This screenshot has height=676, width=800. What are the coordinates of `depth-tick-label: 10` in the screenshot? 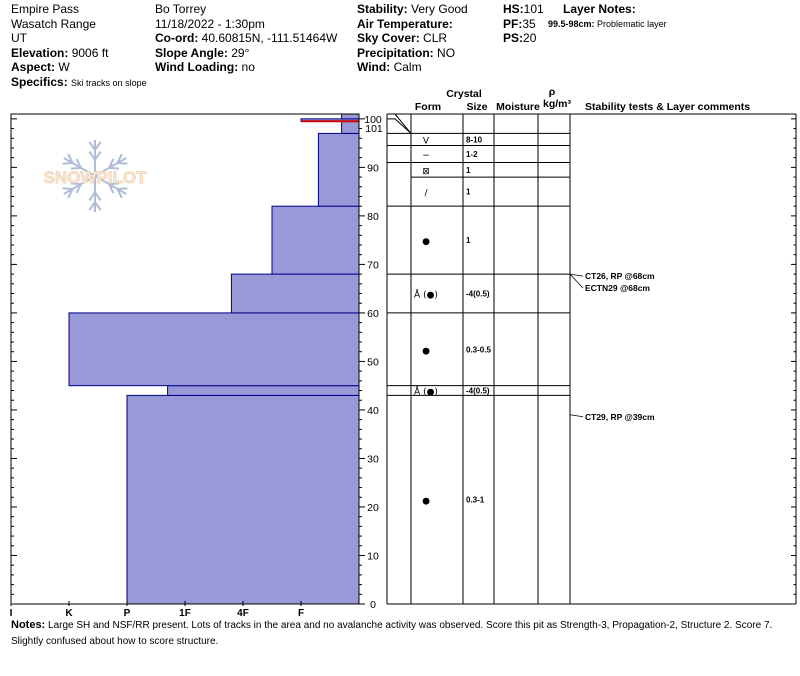 It's located at (373, 556).